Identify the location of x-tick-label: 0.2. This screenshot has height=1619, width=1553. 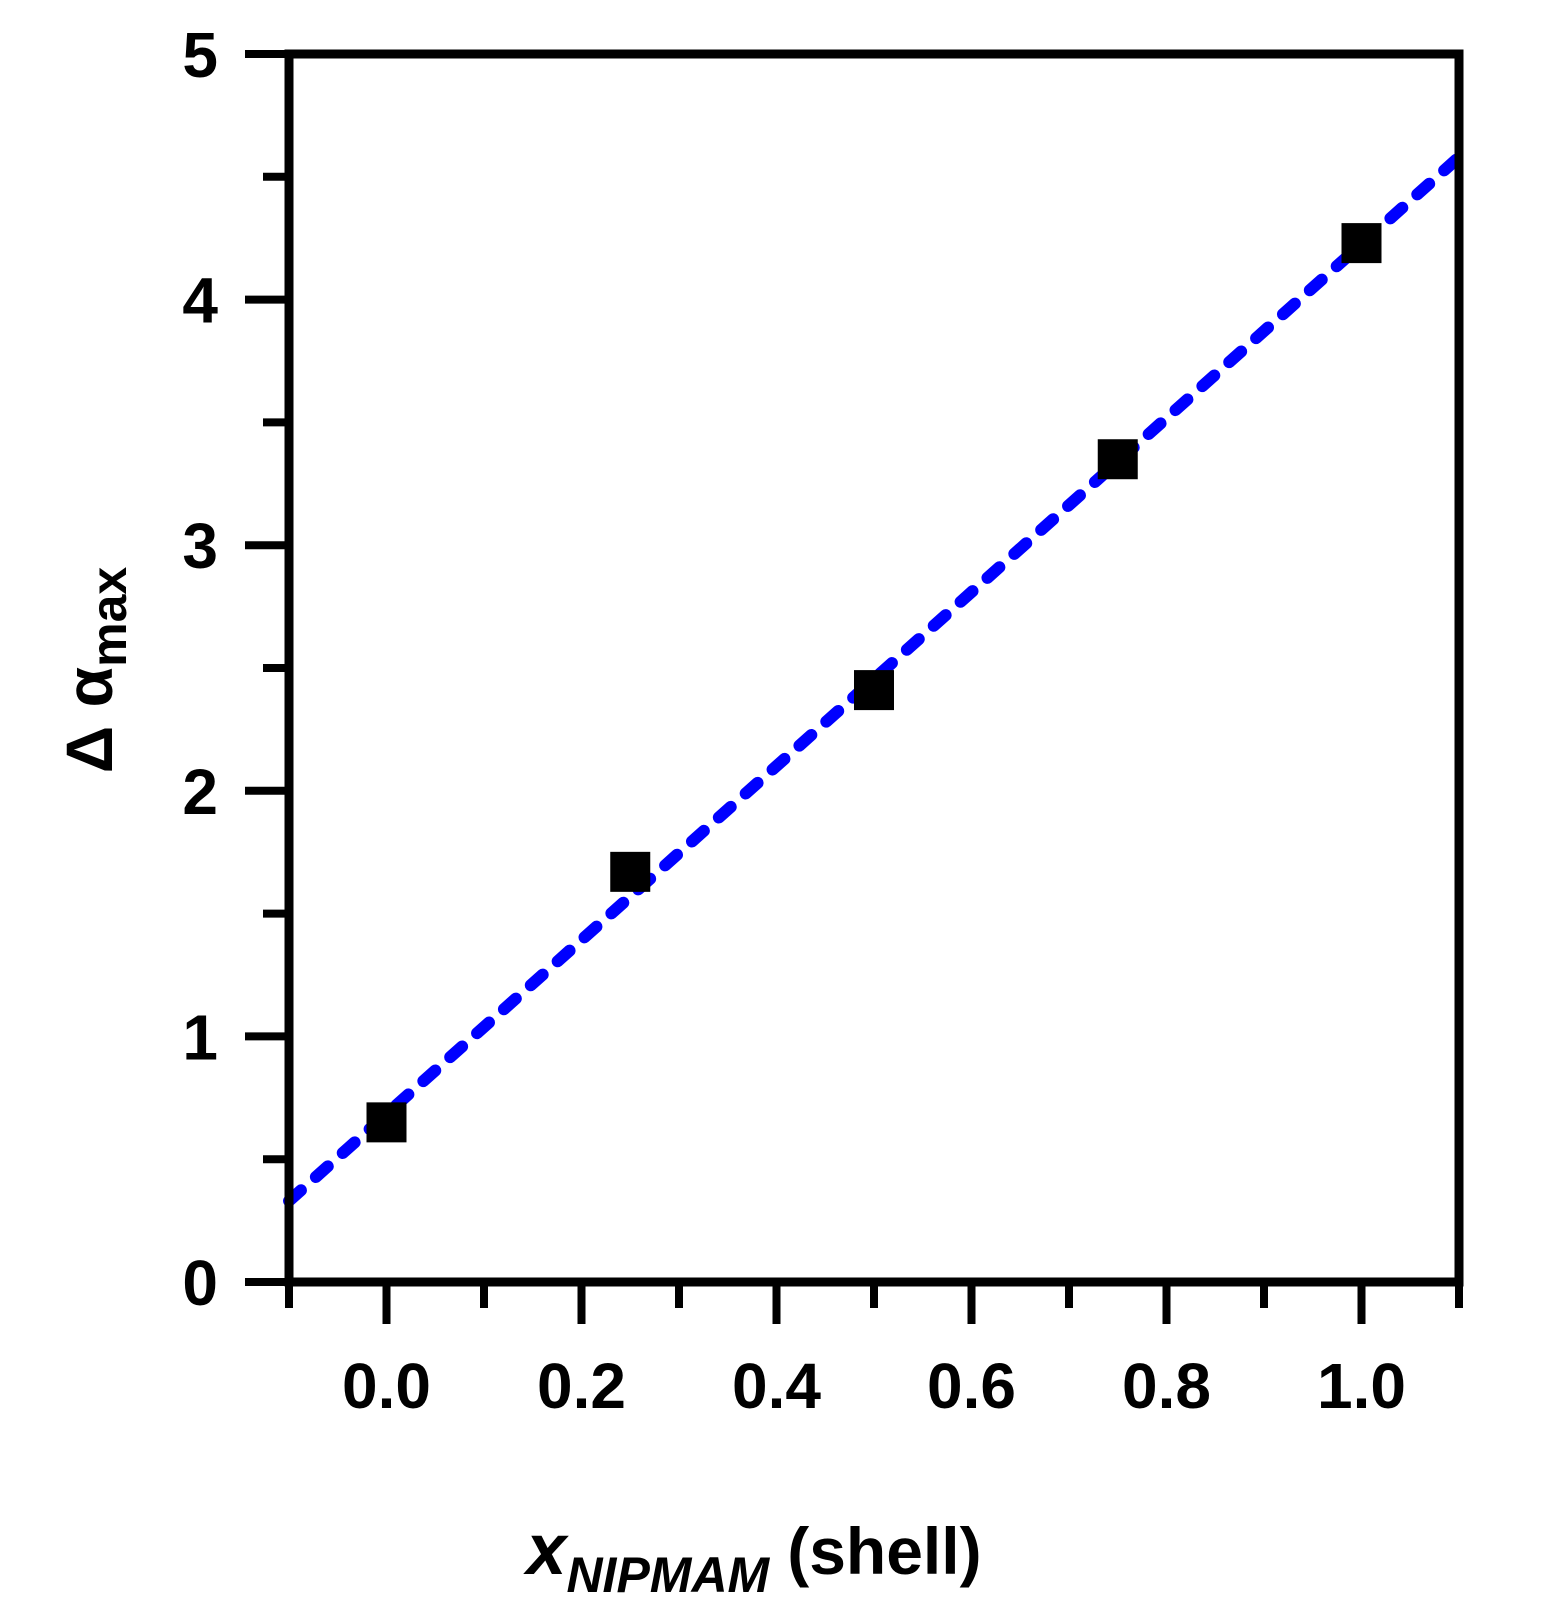
(581, 1386).